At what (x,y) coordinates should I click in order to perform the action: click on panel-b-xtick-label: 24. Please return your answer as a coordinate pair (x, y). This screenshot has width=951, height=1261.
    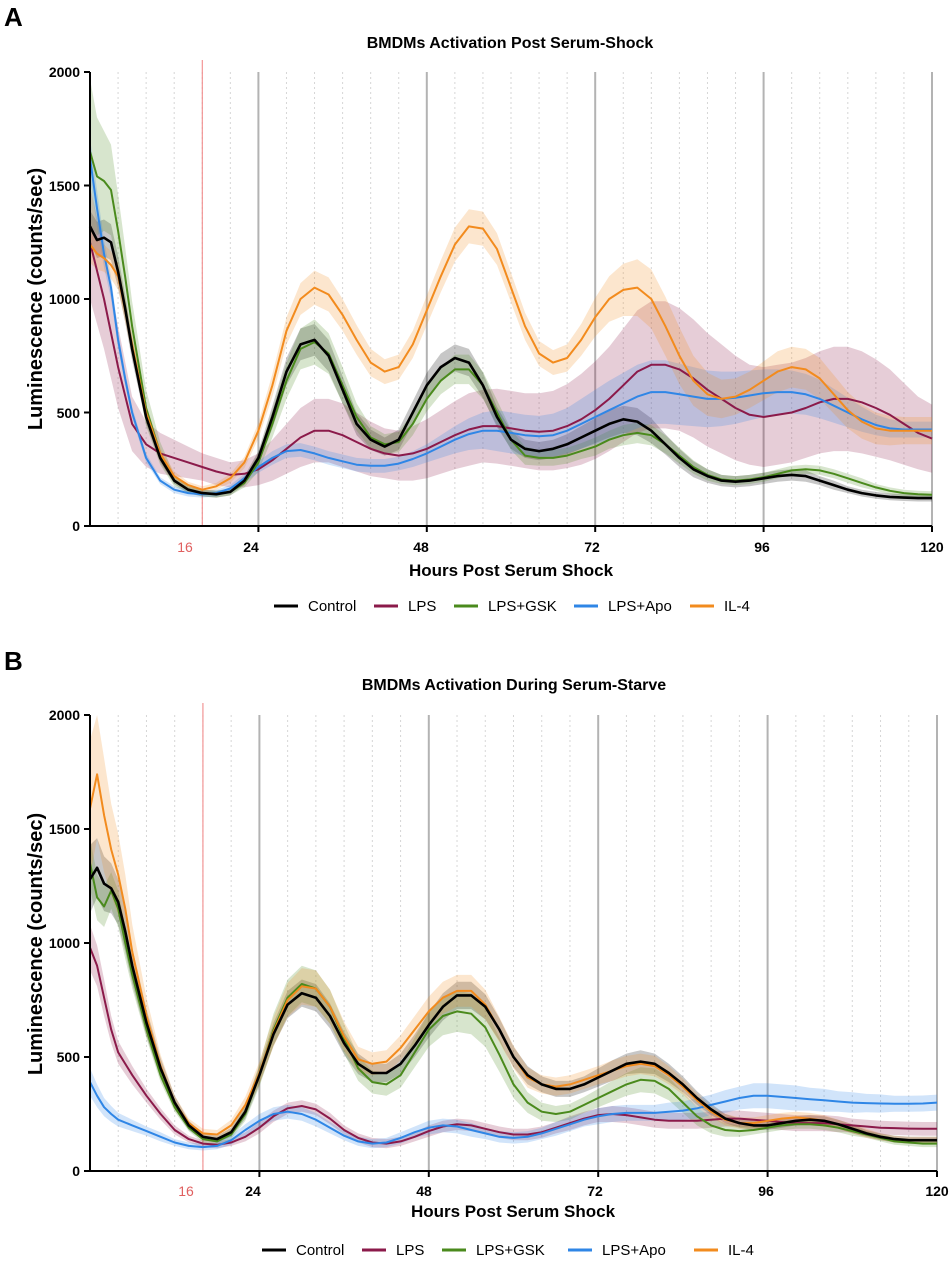
    Looking at the image, I should click on (253, 1191).